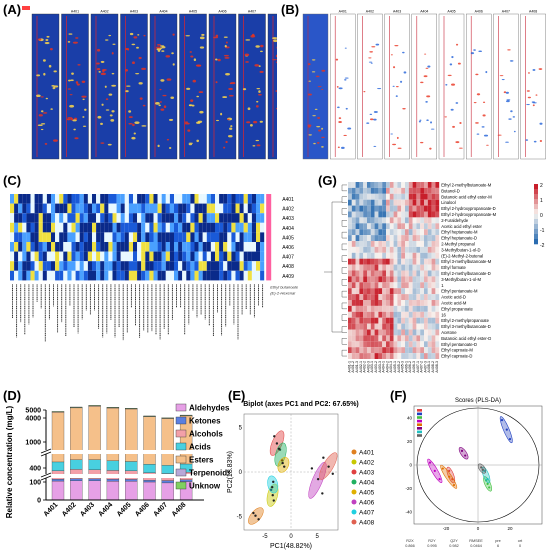 The image size is (550, 557). Describe the element at coordinates (410, 367) in the screenshot. I see `heatmap-column-label: A406-2` at that location.